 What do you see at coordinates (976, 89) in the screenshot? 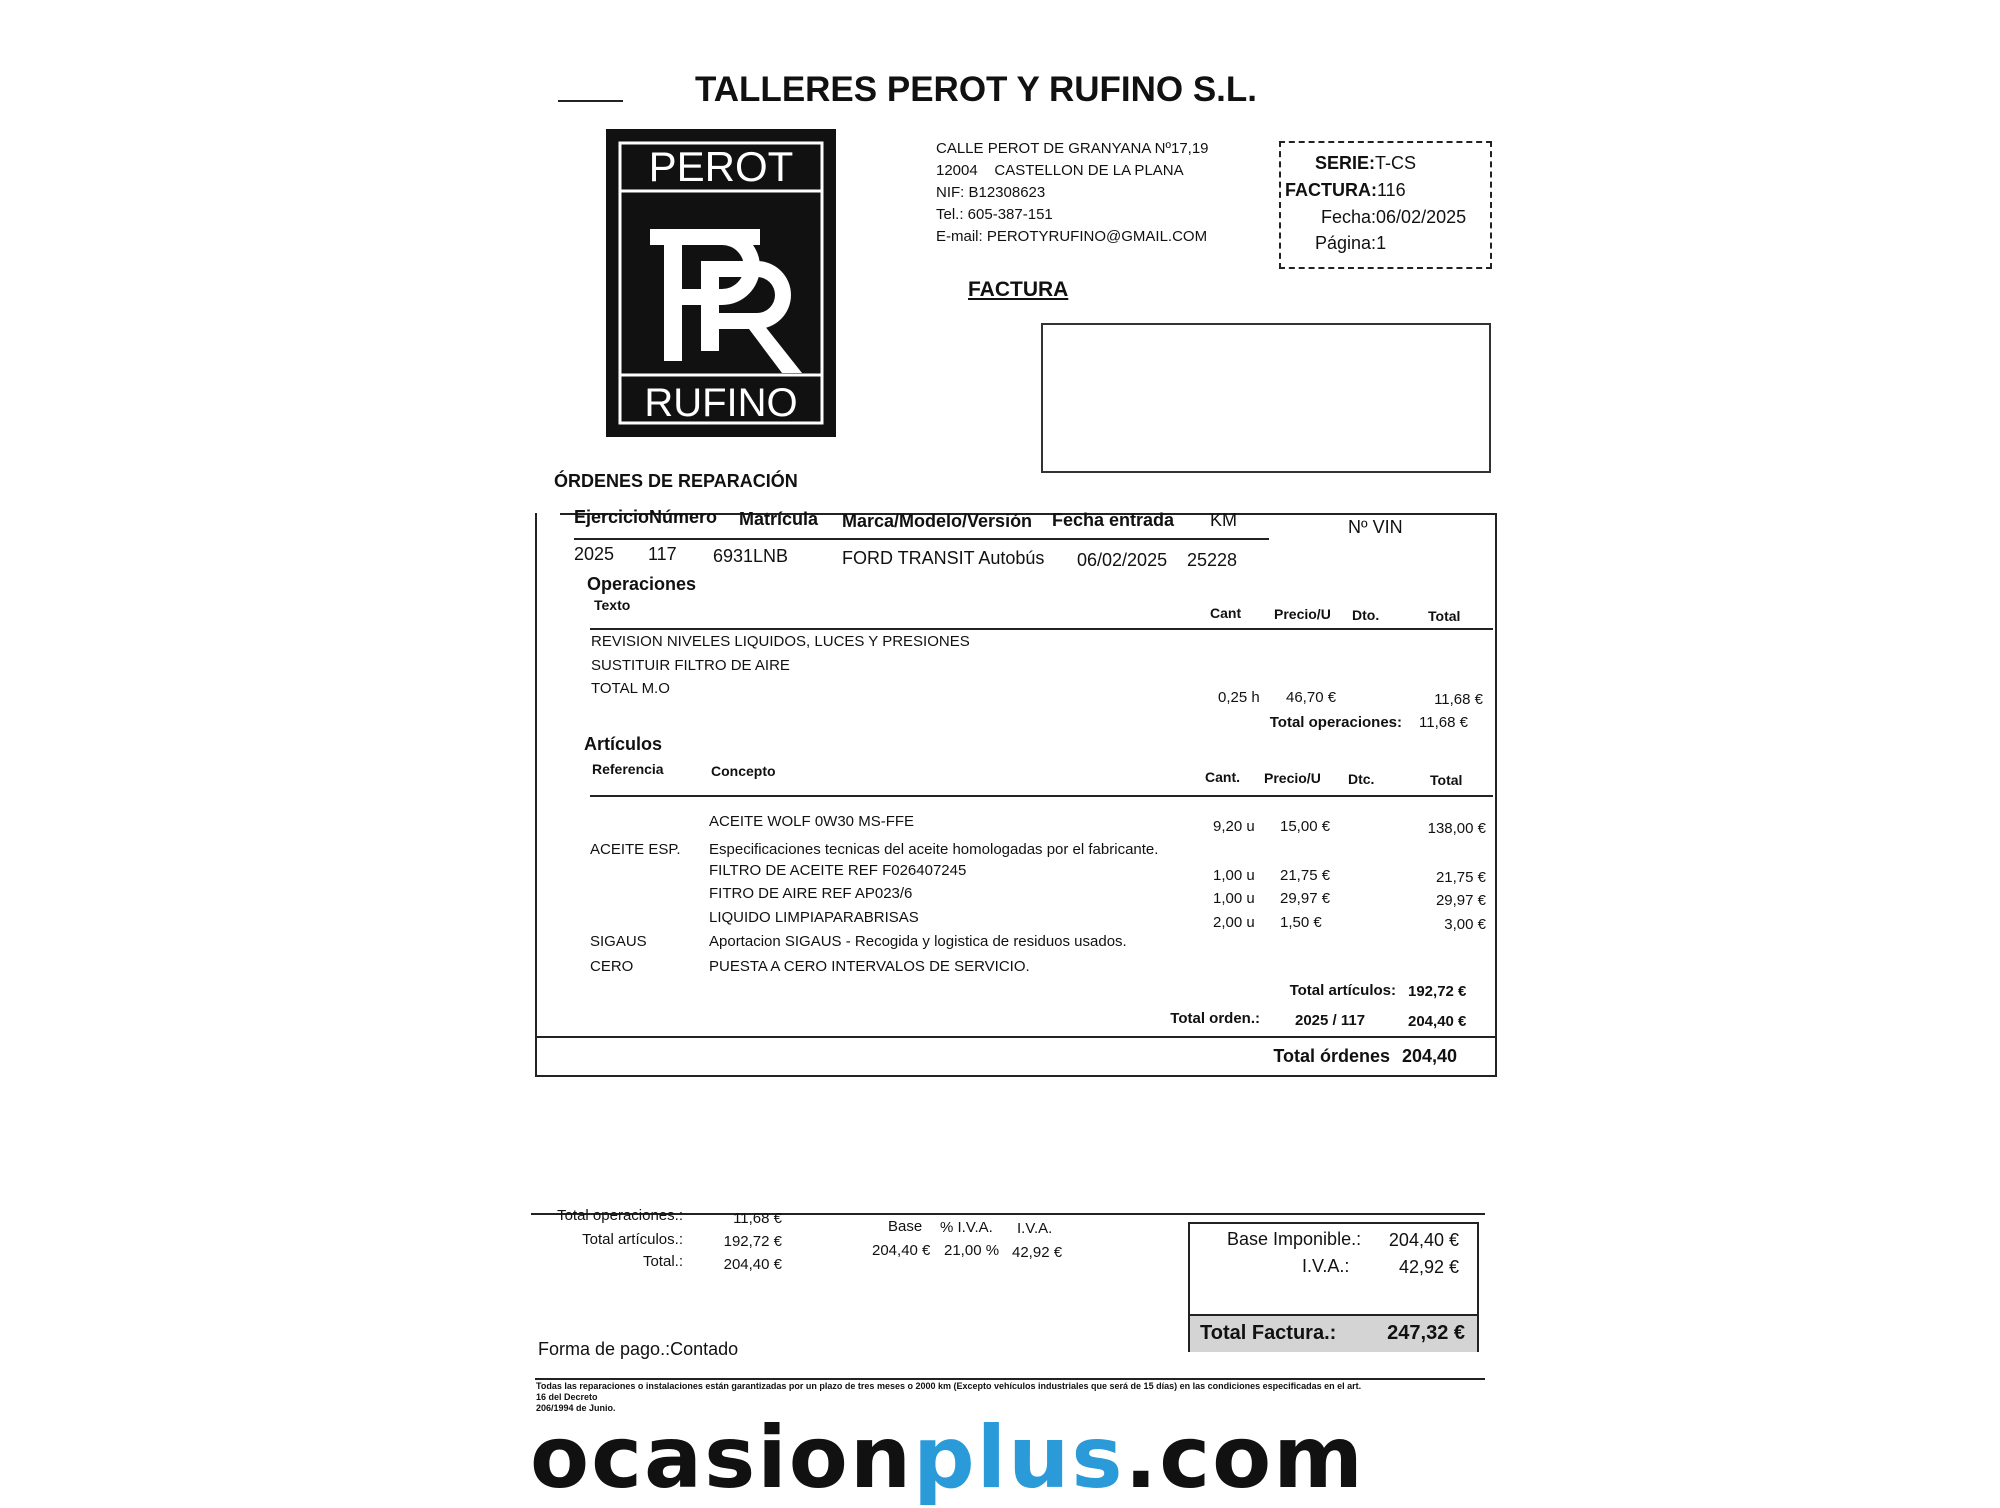
I see `company-title: TALLERES PEROT Y RUFINO S.L.` at bounding box center [976, 89].